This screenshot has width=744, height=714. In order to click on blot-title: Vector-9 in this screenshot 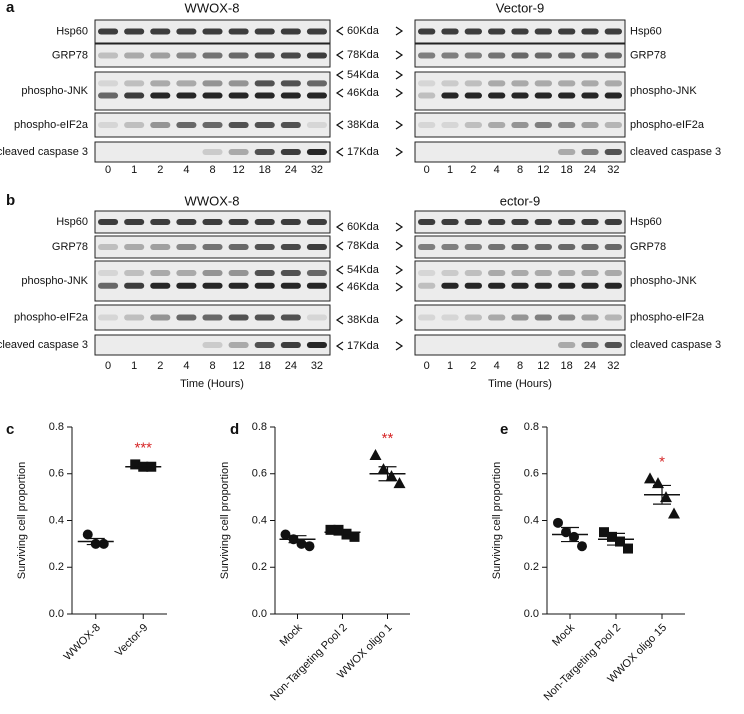, I will do `click(520, 7)`.